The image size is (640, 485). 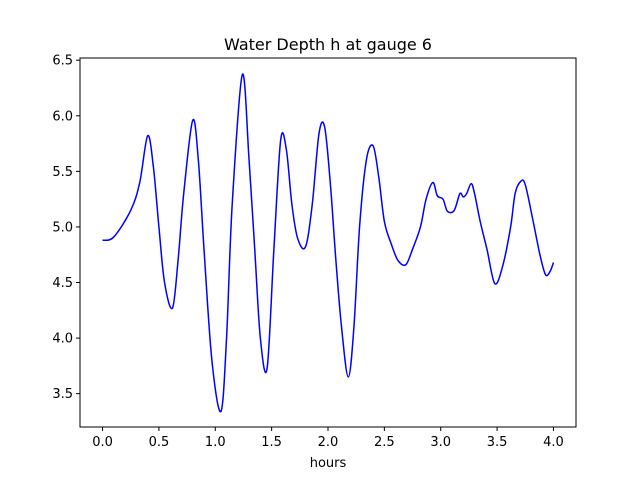 I want to click on y-tick-label: 5.0, so click(x=62, y=227).